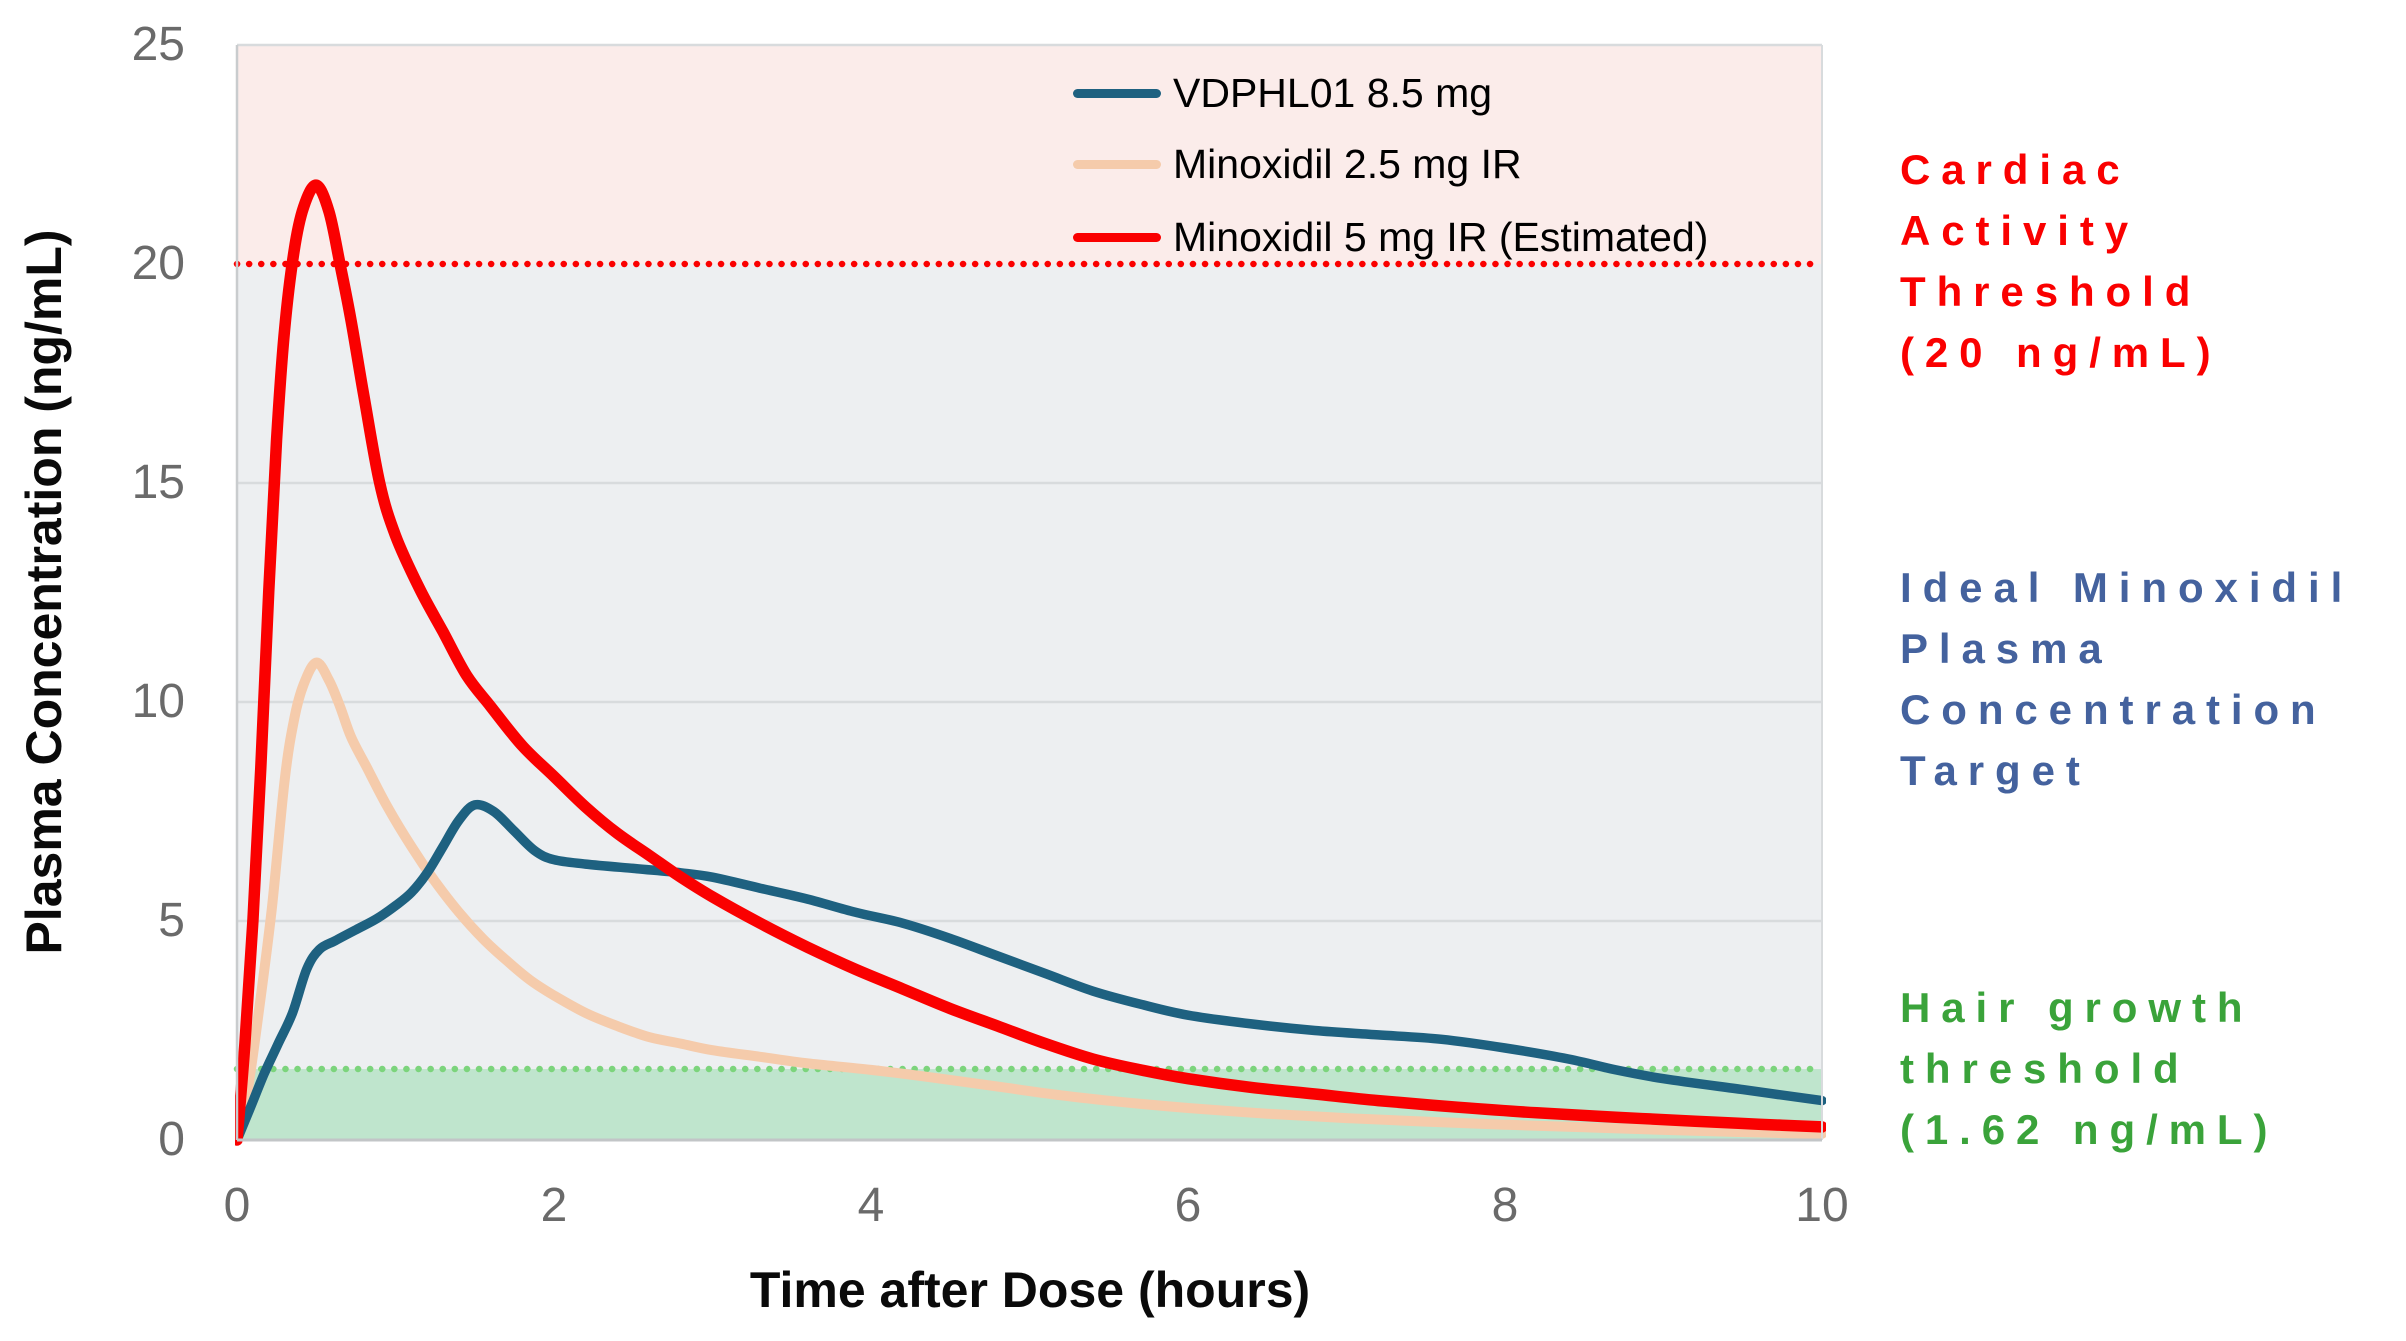 The width and height of the screenshot is (2406, 1341). I want to click on x-tick-label-2: 2, so click(554, 1205).